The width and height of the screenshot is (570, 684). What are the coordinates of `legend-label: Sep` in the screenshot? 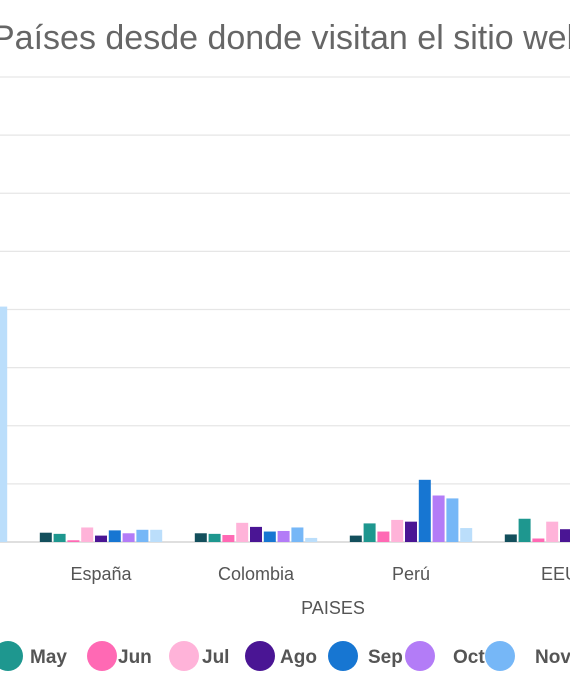 It's located at (385, 657).